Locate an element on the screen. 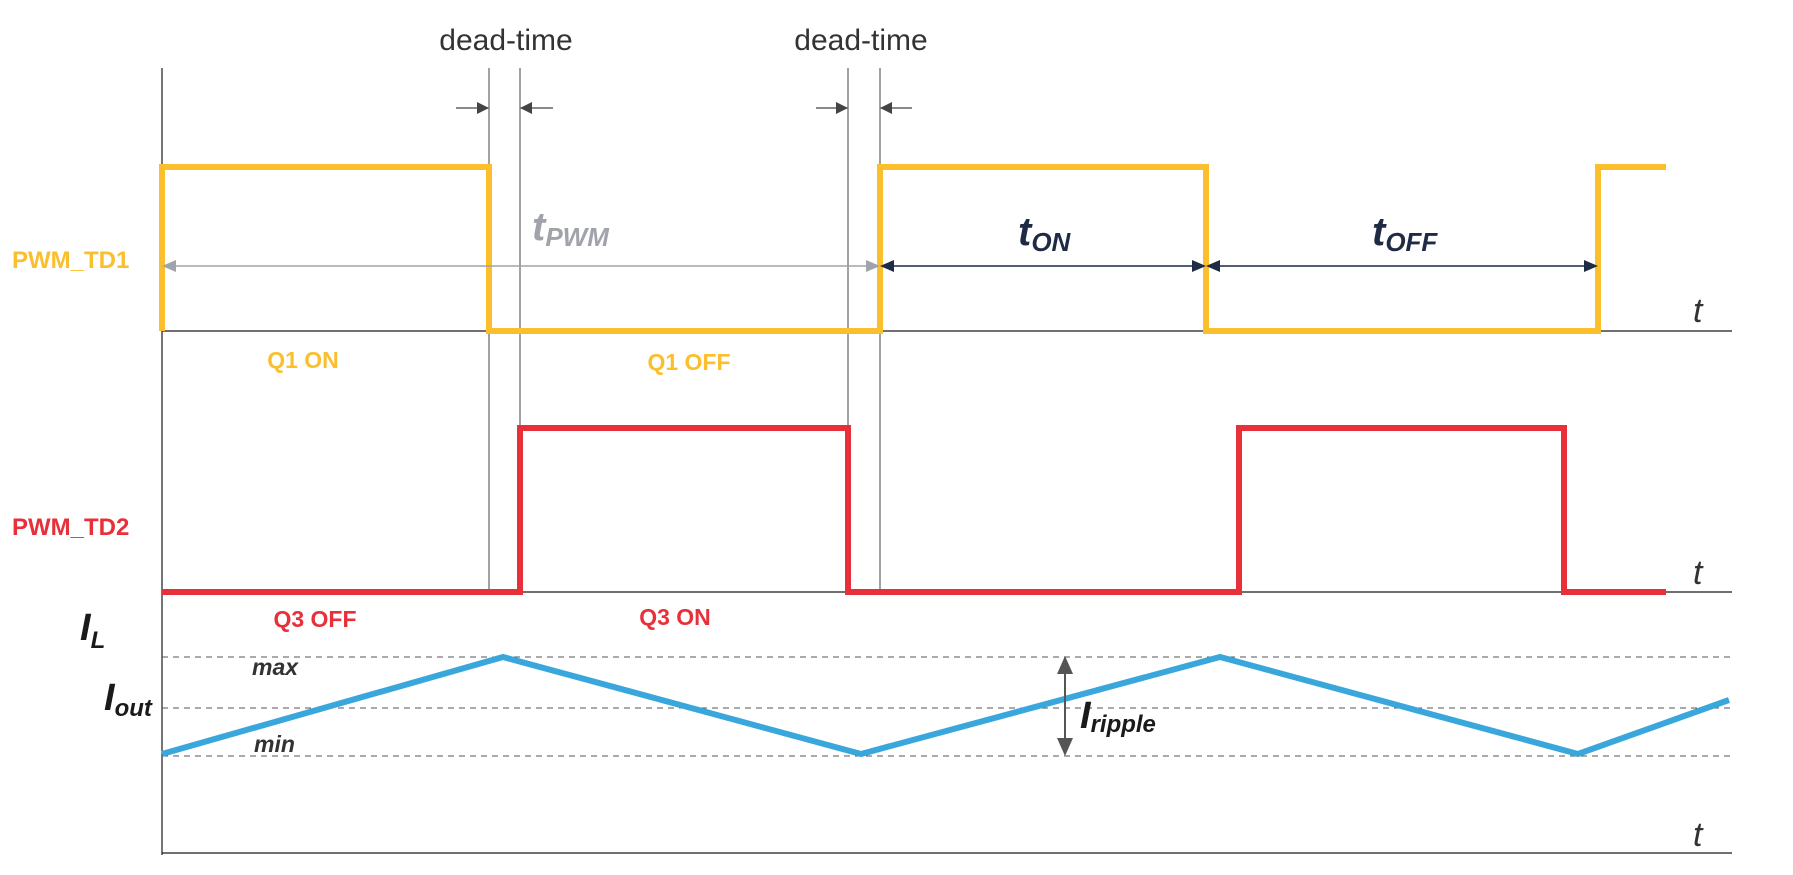 The image size is (1793, 875). t-off-sub: OFF is located at coordinates (1411, 242).